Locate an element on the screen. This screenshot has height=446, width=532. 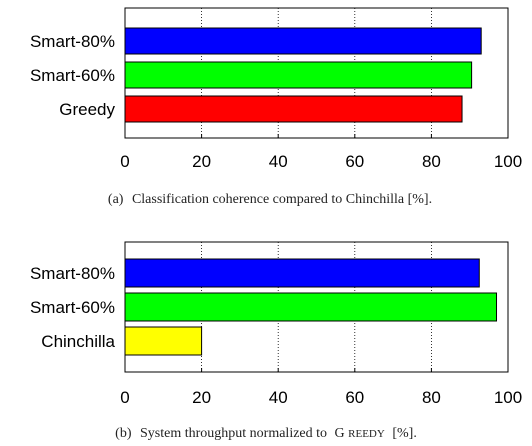
x-tick-label-b-4: 80 is located at coordinates (431, 397).